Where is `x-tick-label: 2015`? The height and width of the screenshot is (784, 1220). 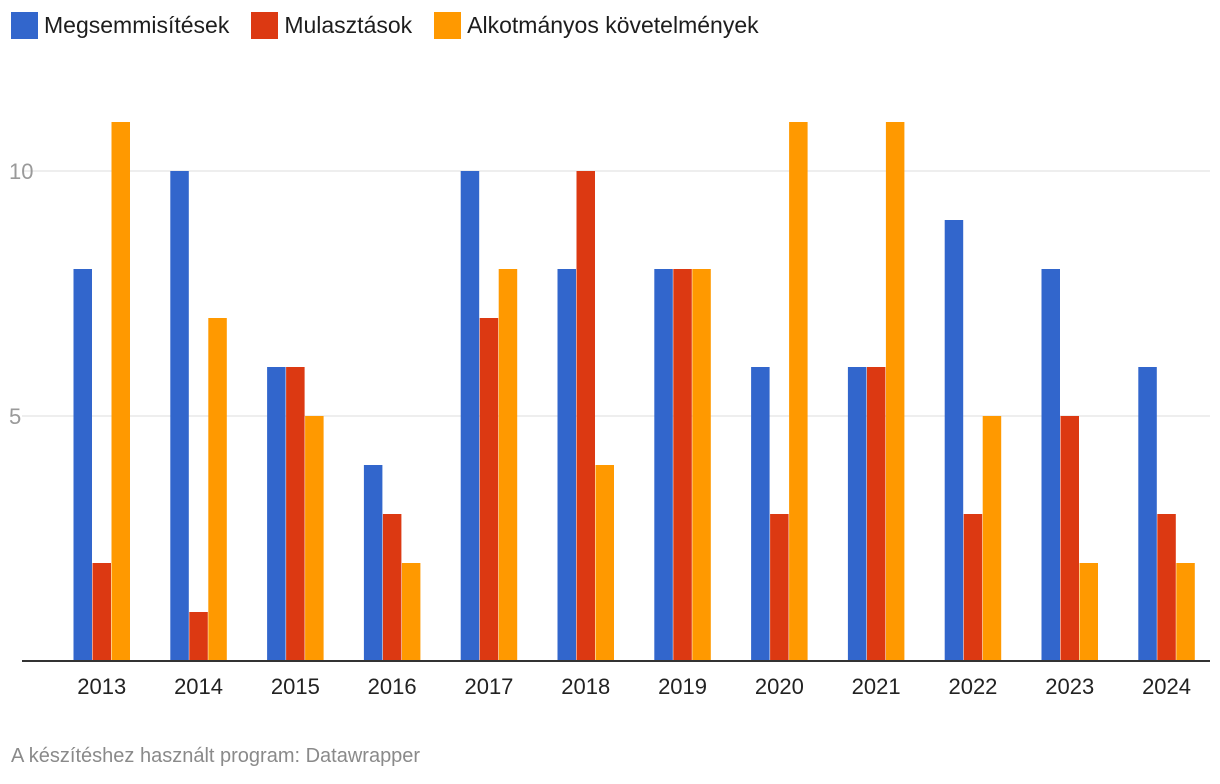 x-tick-label: 2015 is located at coordinates (295, 686).